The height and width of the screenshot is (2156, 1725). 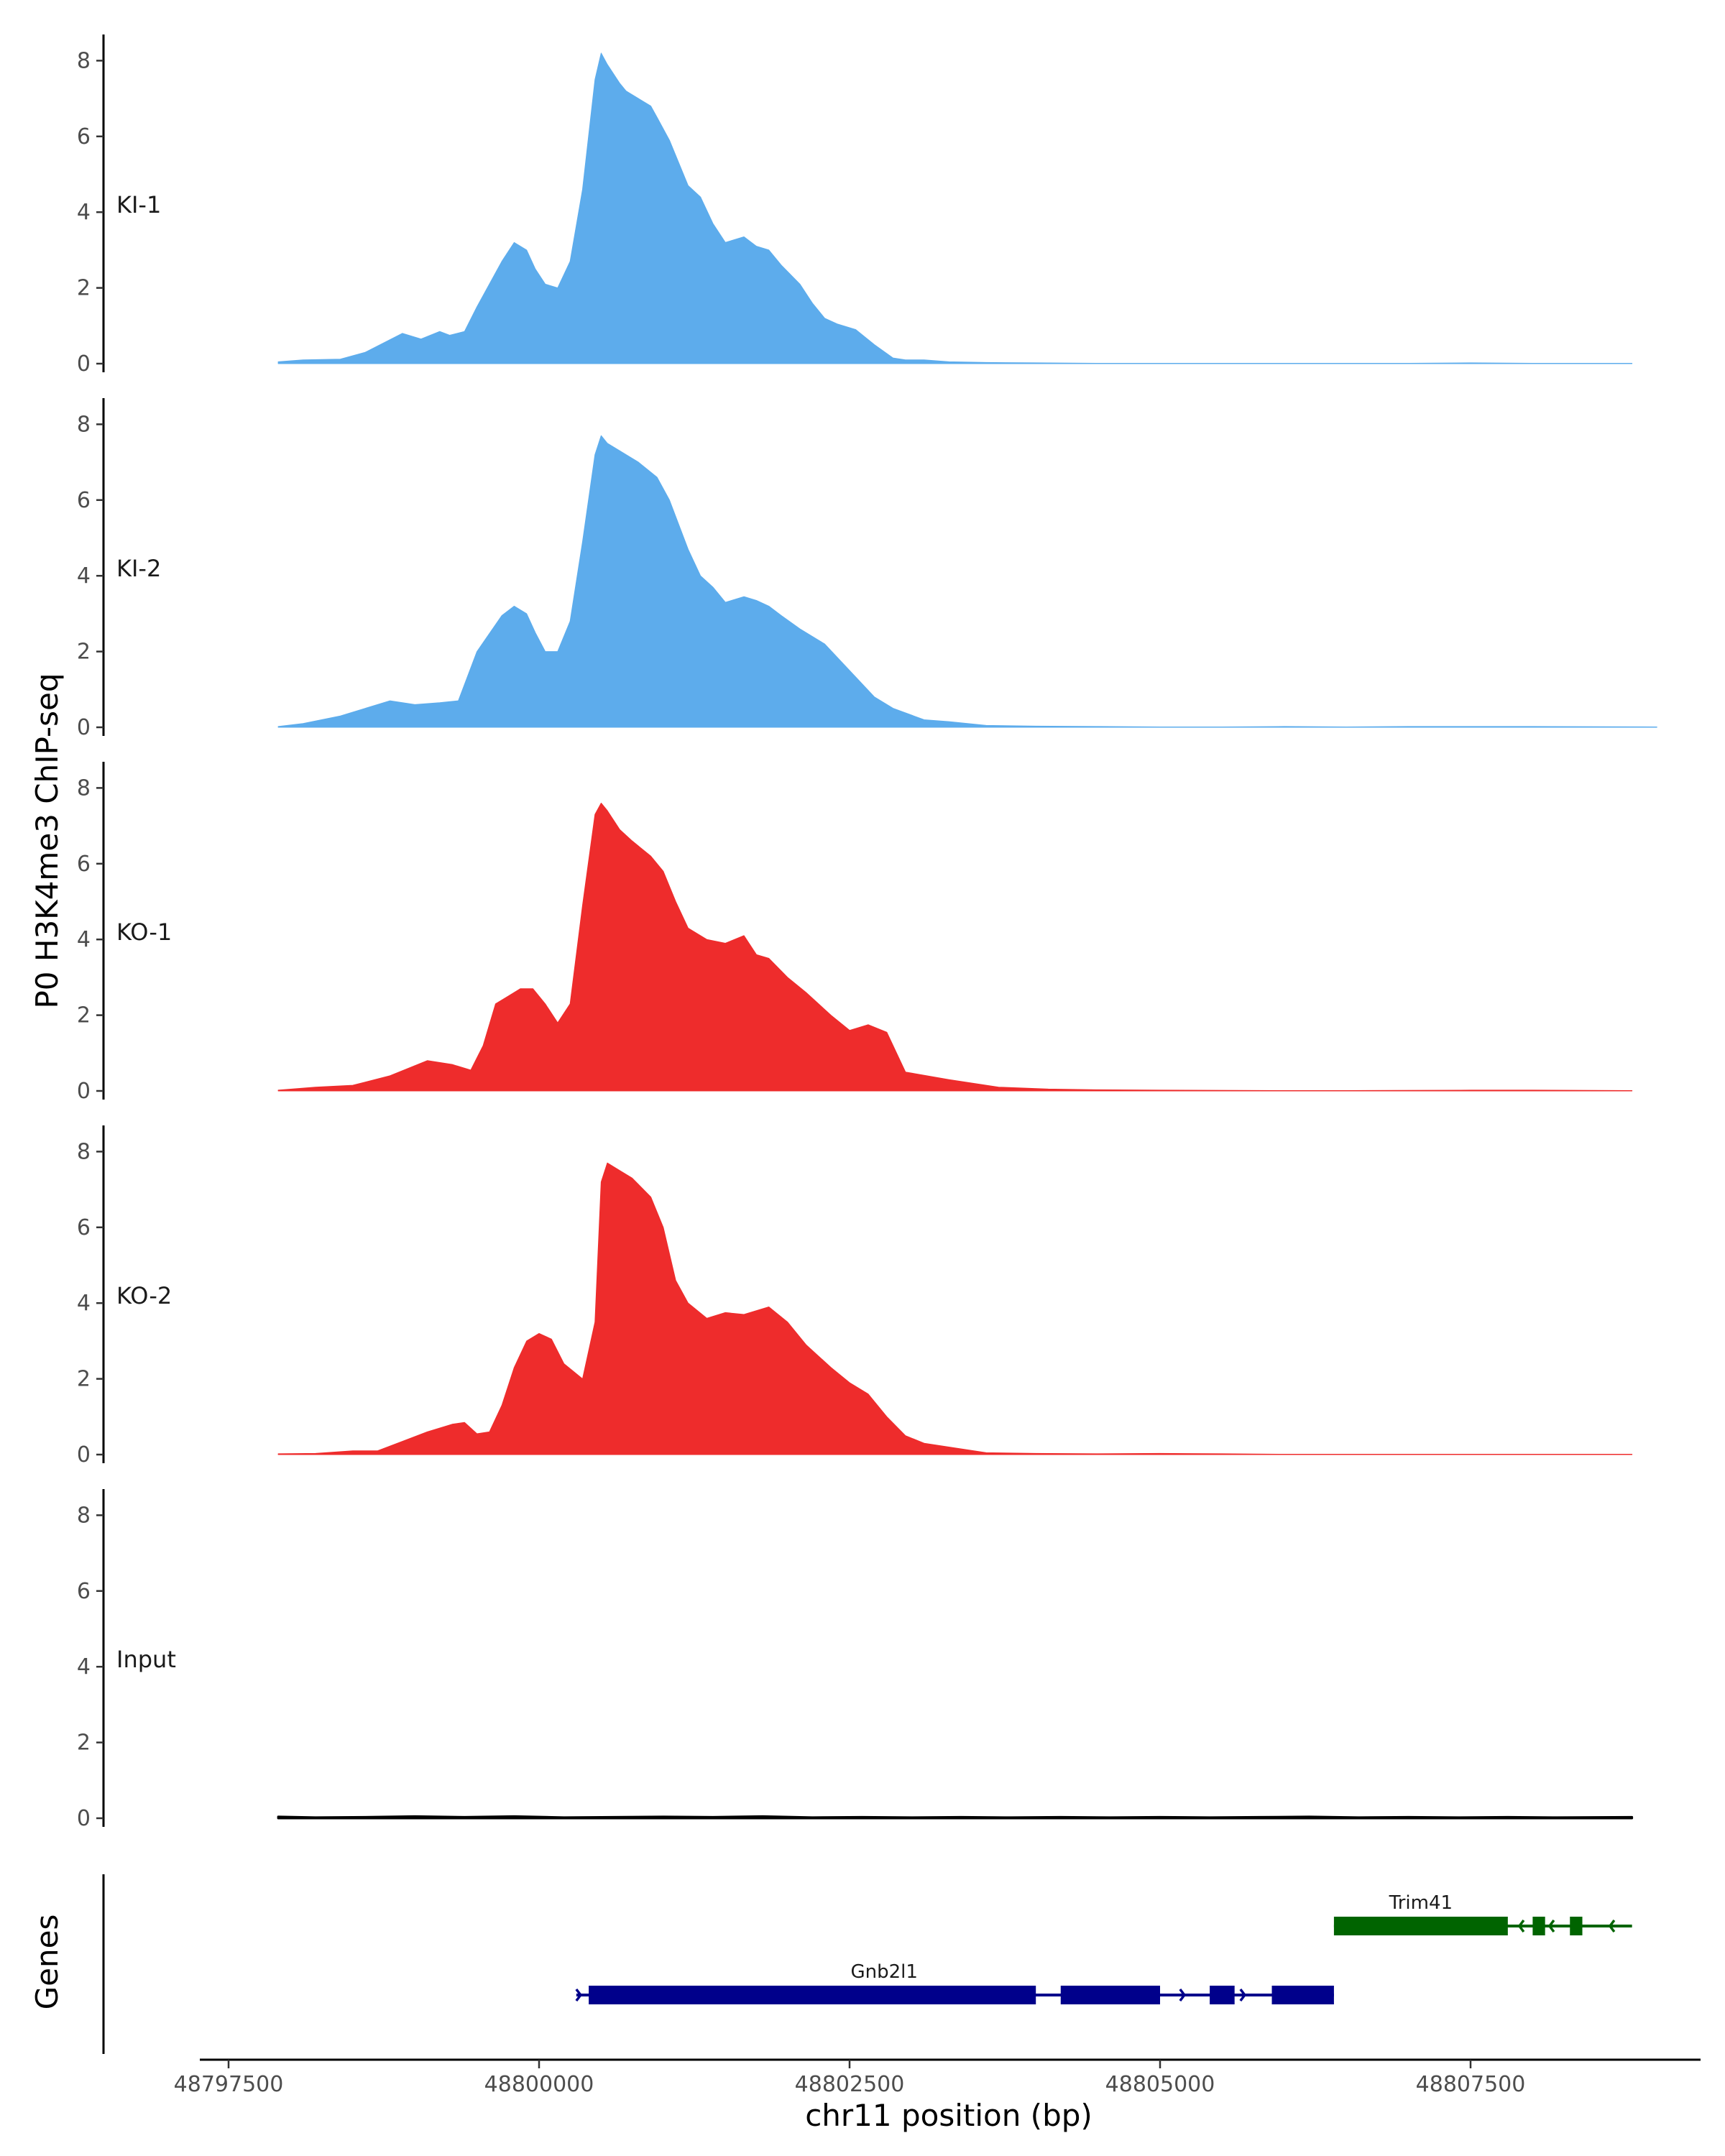 What do you see at coordinates (883, 1972) in the screenshot?
I see `gene-label: Gnb2l1` at bounding box center [883, 1972].